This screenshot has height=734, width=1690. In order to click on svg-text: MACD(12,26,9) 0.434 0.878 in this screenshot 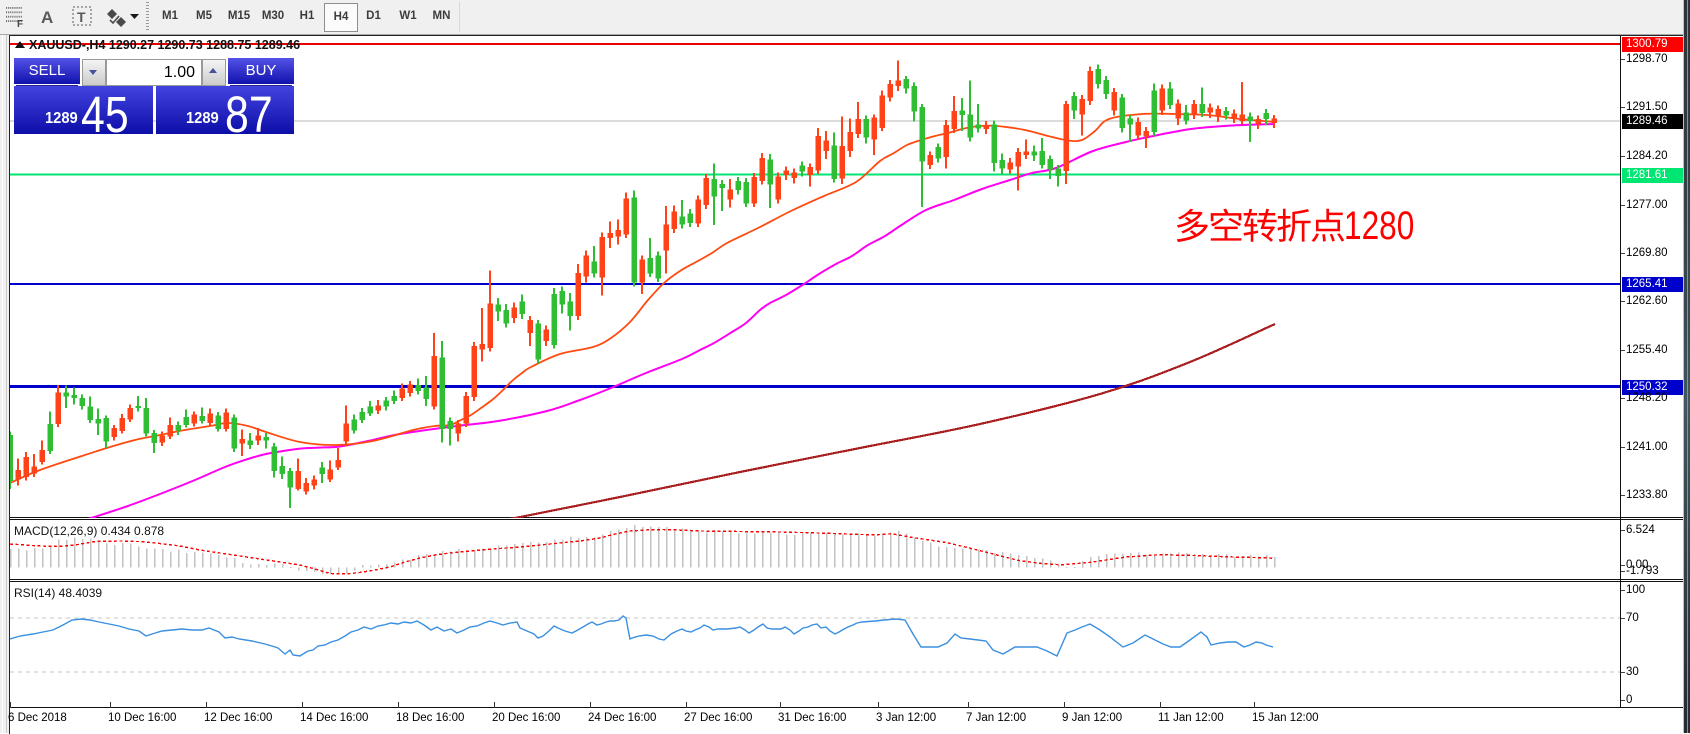, I will do `click(89, 531)`.